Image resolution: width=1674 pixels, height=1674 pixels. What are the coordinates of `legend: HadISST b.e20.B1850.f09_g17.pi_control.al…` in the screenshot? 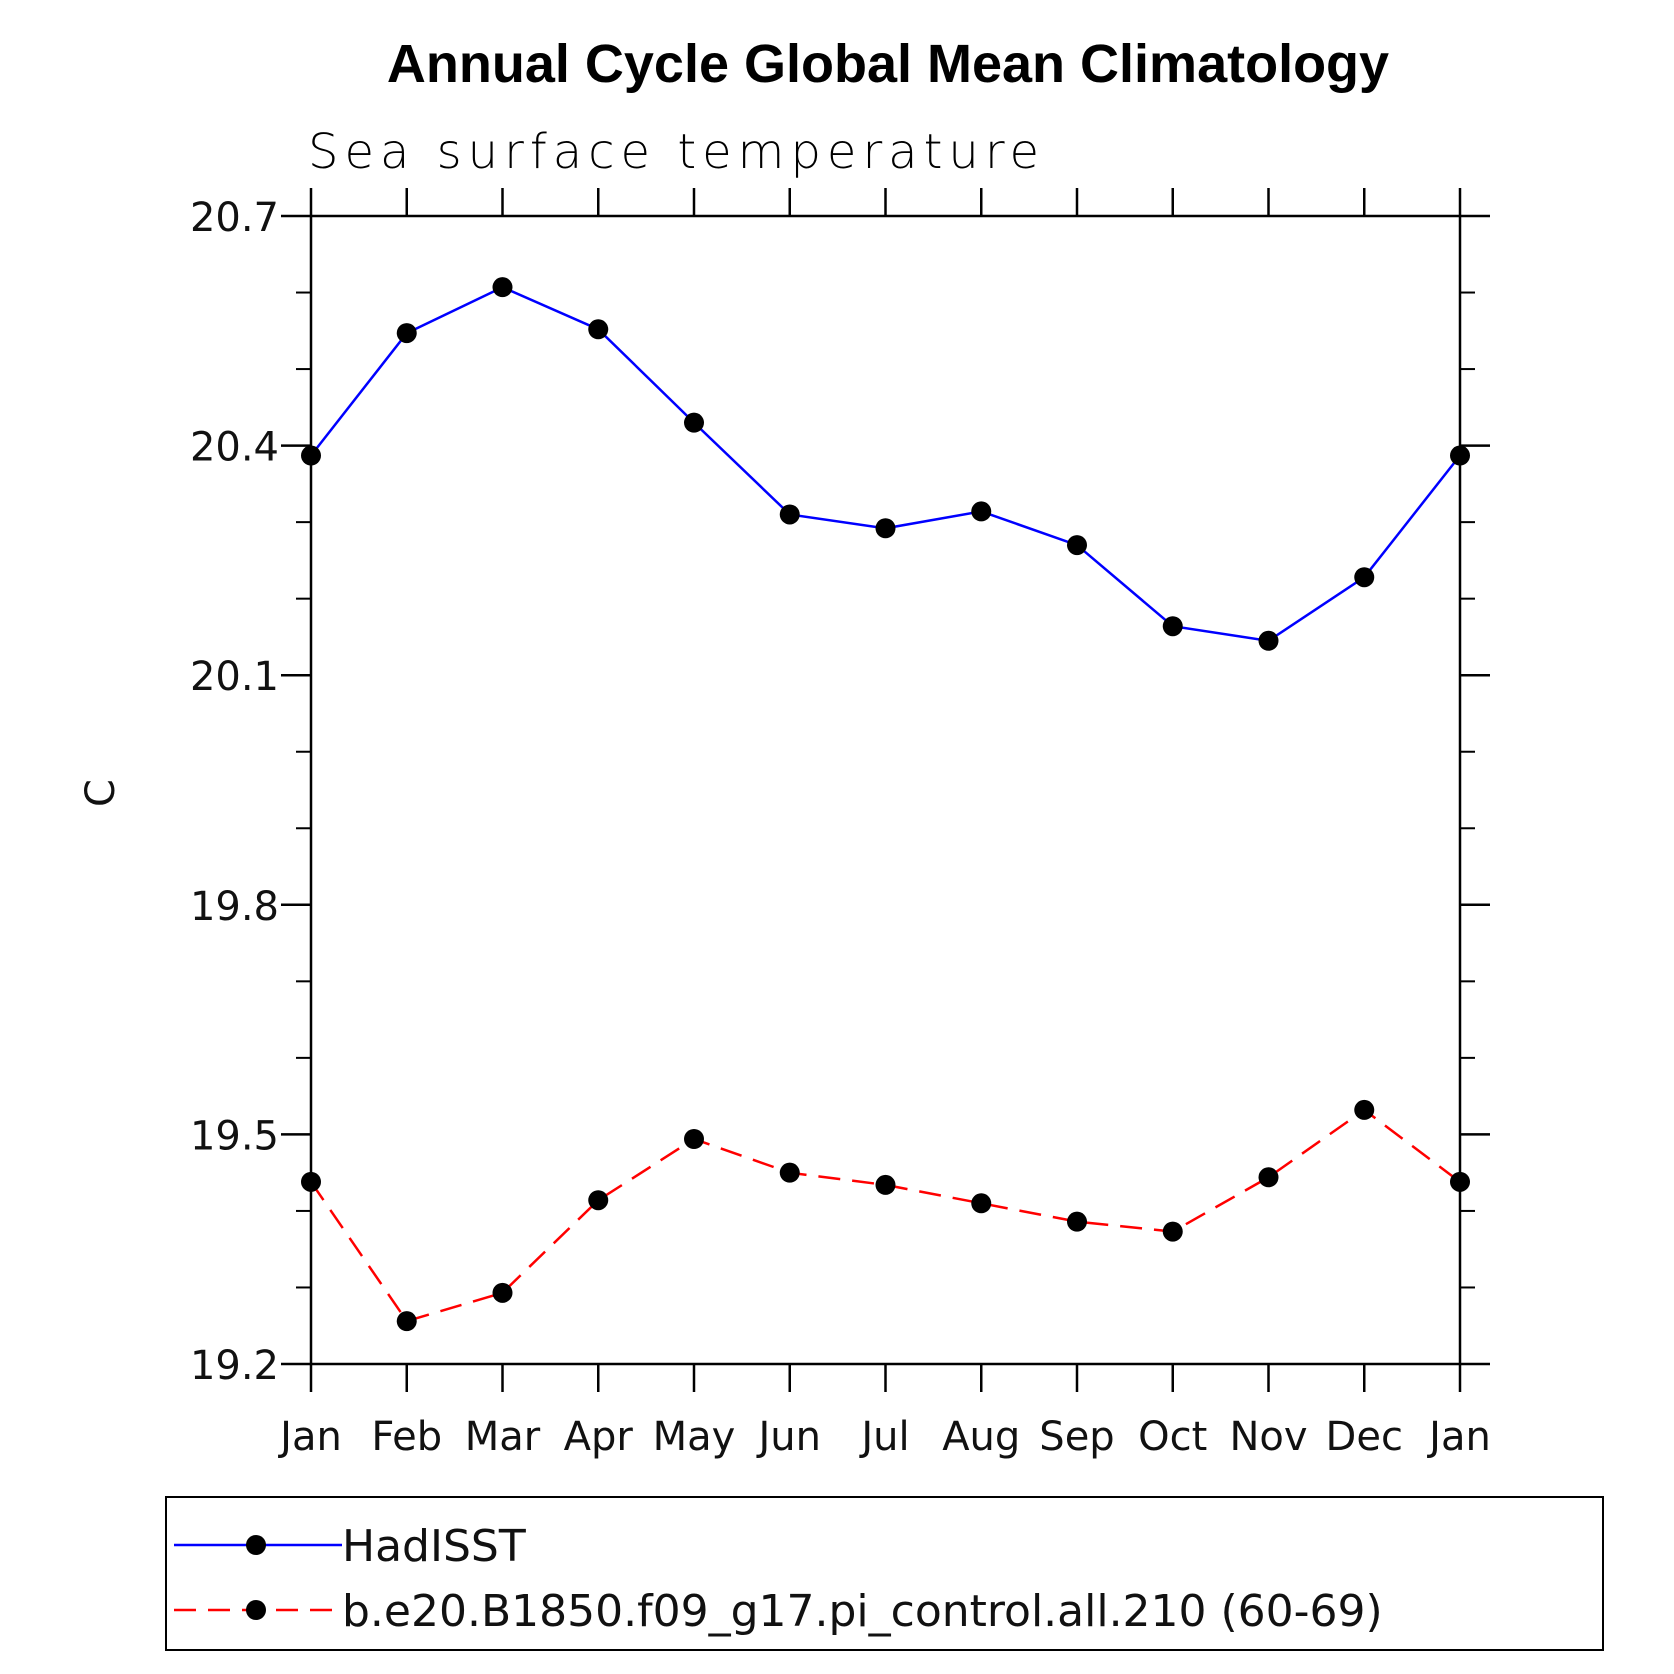 It's located at (884, 1573).